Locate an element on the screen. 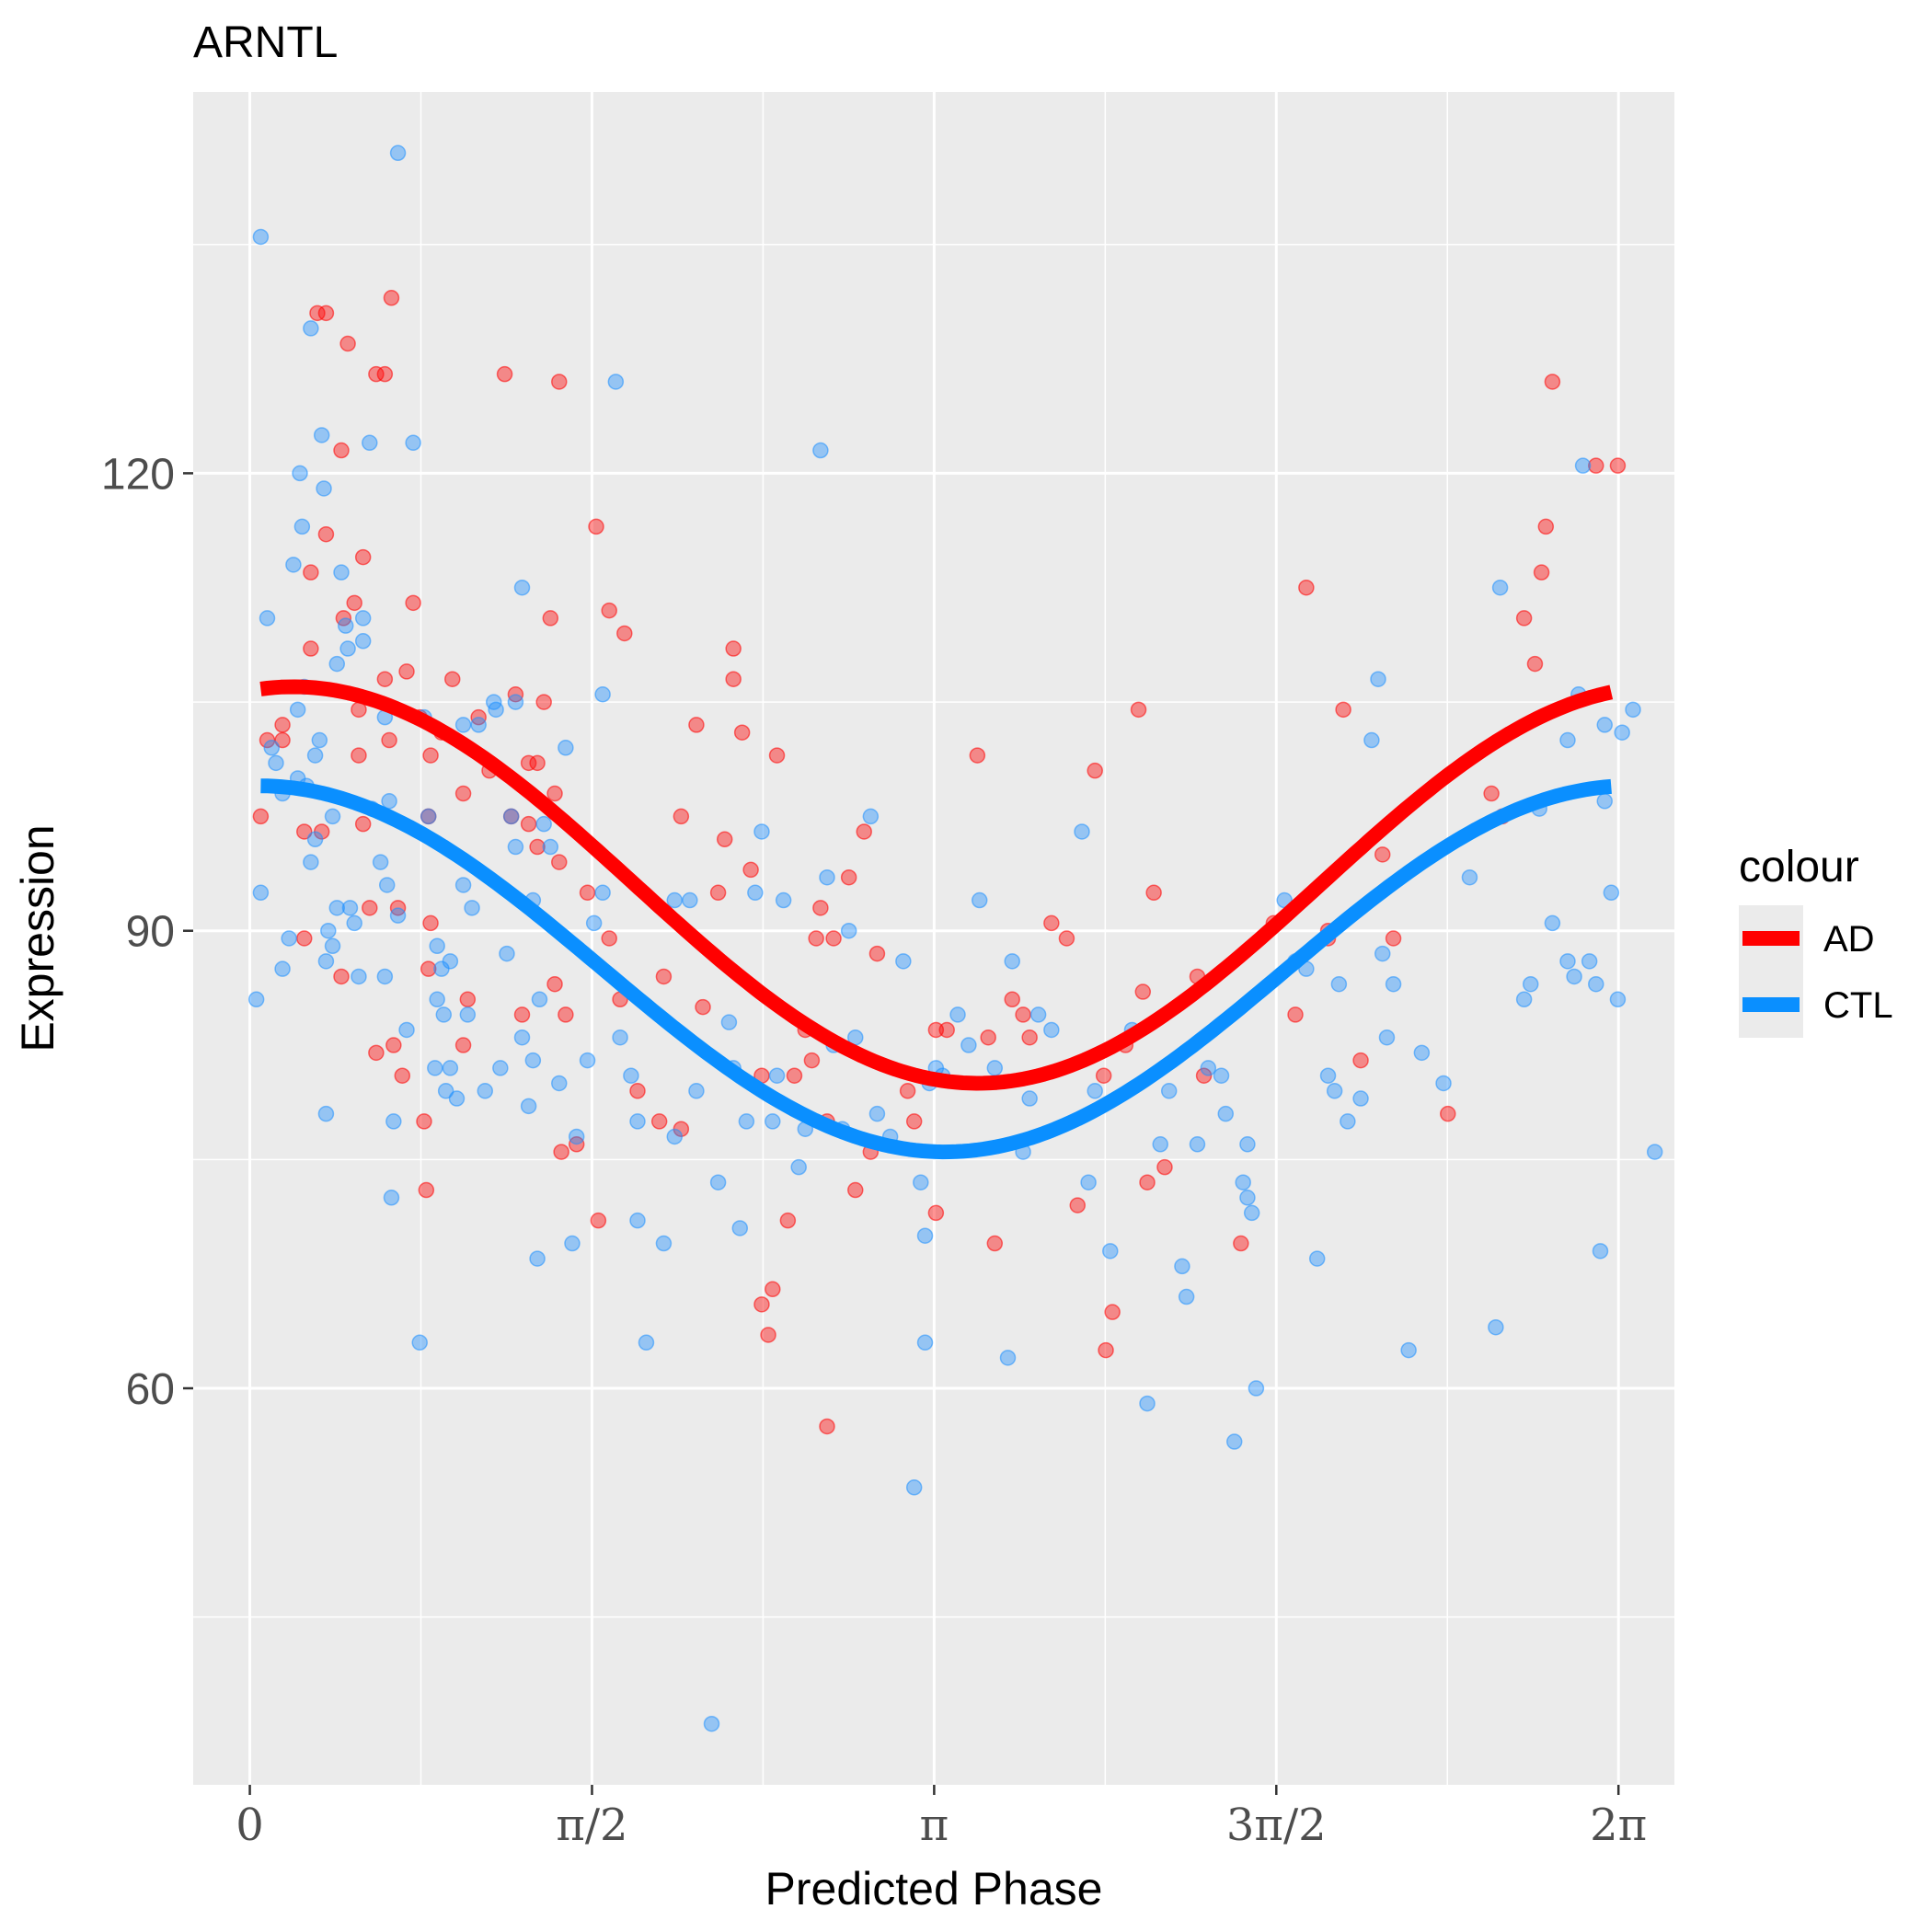  x-tick-label: π/2 is located at coordinates (591, 1825).